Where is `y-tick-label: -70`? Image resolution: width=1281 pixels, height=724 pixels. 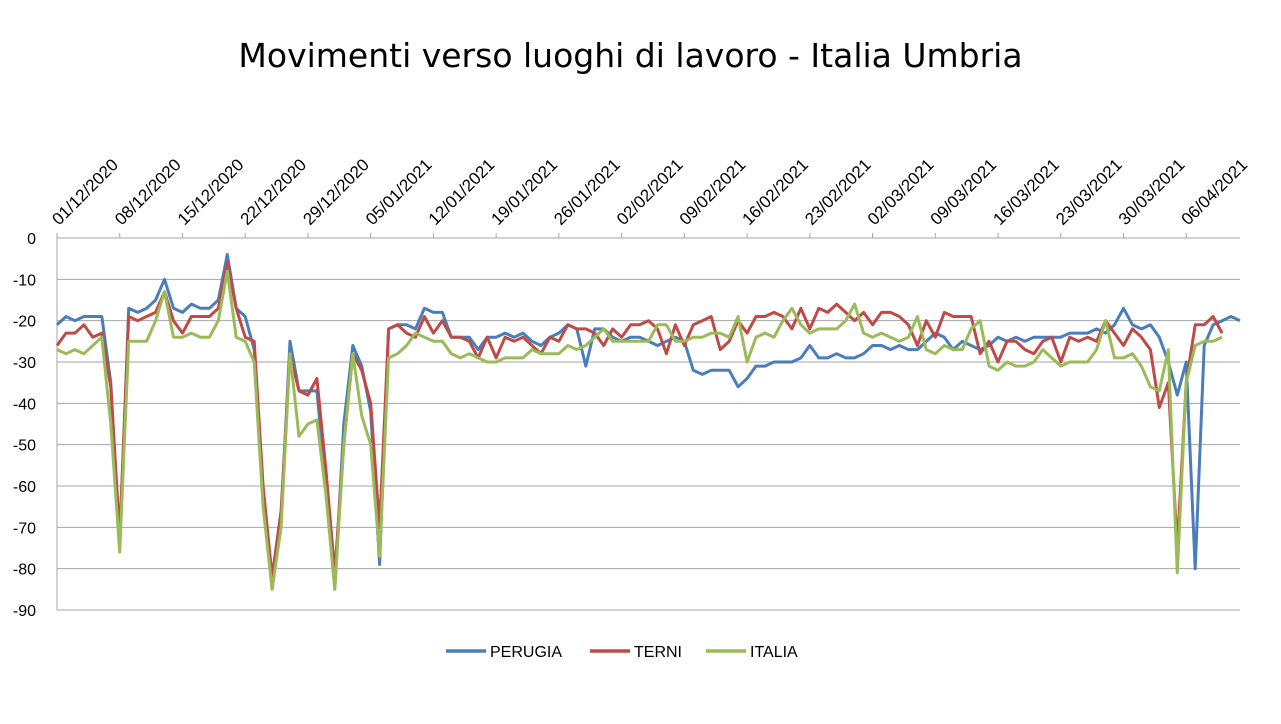
y-tick-label: -70 is located at coordinates (24, 528).